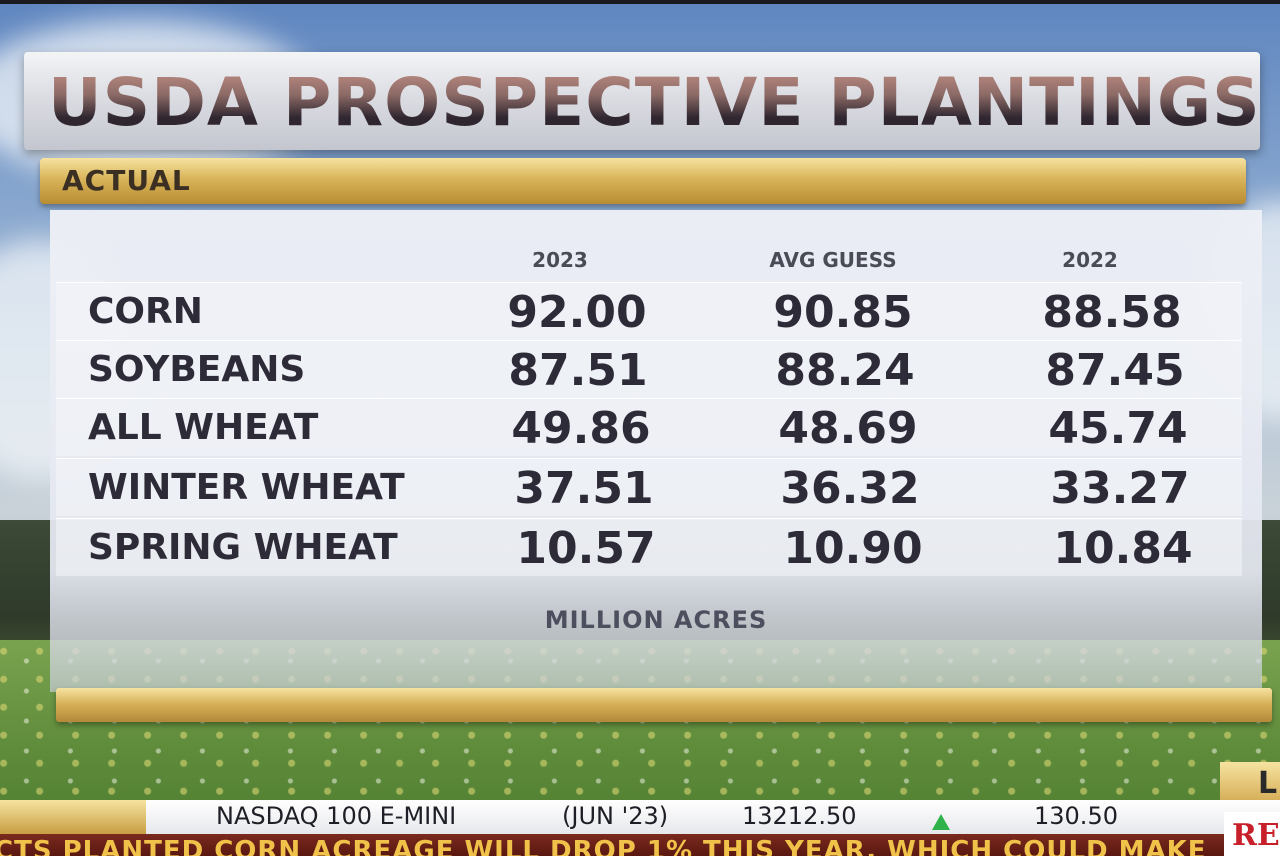 The height and width of the screenshot is (856, 1280). I want to click on value-2023: 37.51, so click(584, 488).